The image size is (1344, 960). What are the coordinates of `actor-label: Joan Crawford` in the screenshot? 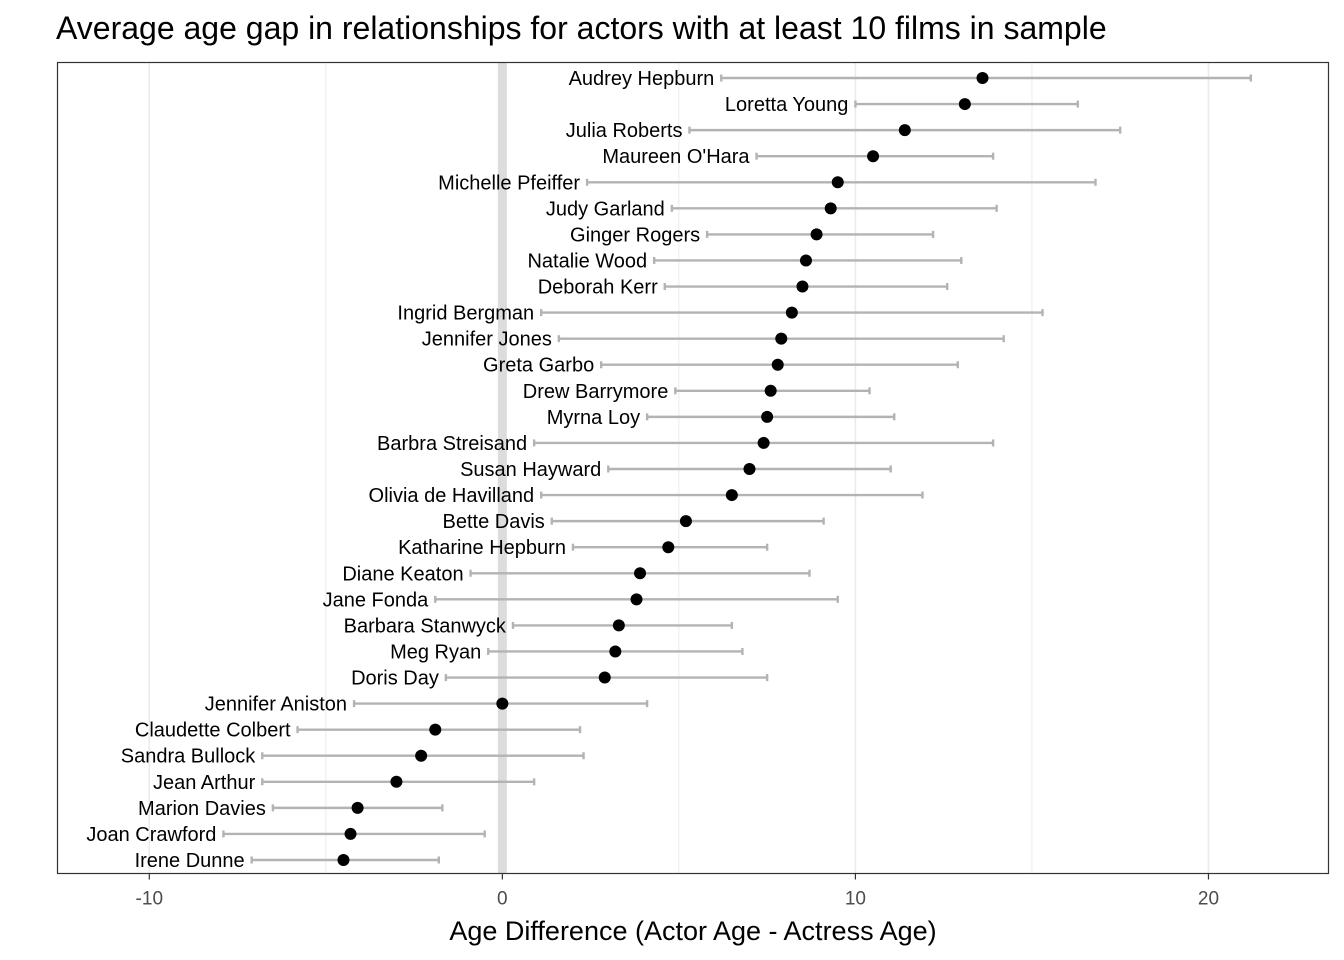 It's located at (151, 835).